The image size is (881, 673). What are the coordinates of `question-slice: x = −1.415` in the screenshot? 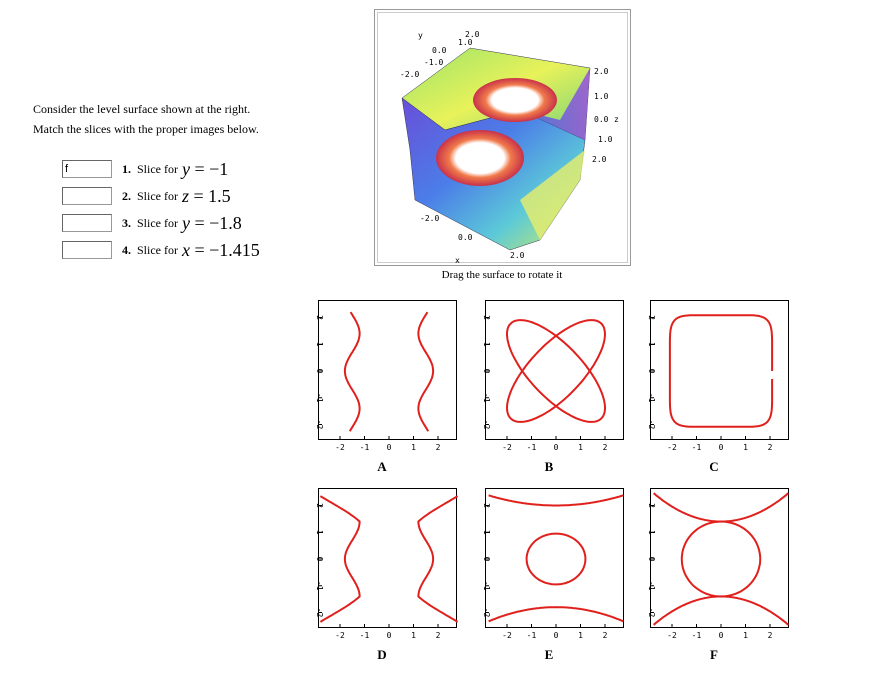 It's located at (221, 250).